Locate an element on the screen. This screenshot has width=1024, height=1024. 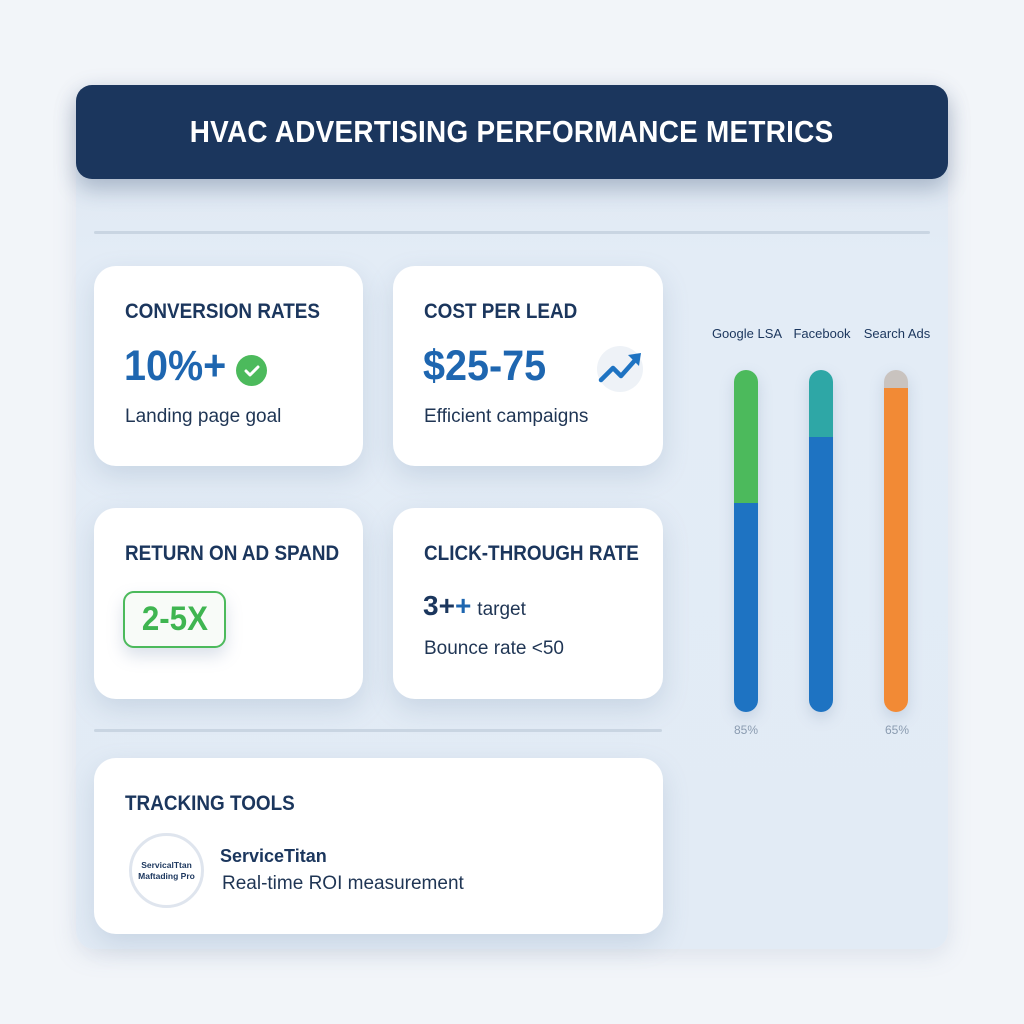
header-bar: HVAC ADVERTISING PERFORMANCE METRICS is located at coordinates (512, 132).